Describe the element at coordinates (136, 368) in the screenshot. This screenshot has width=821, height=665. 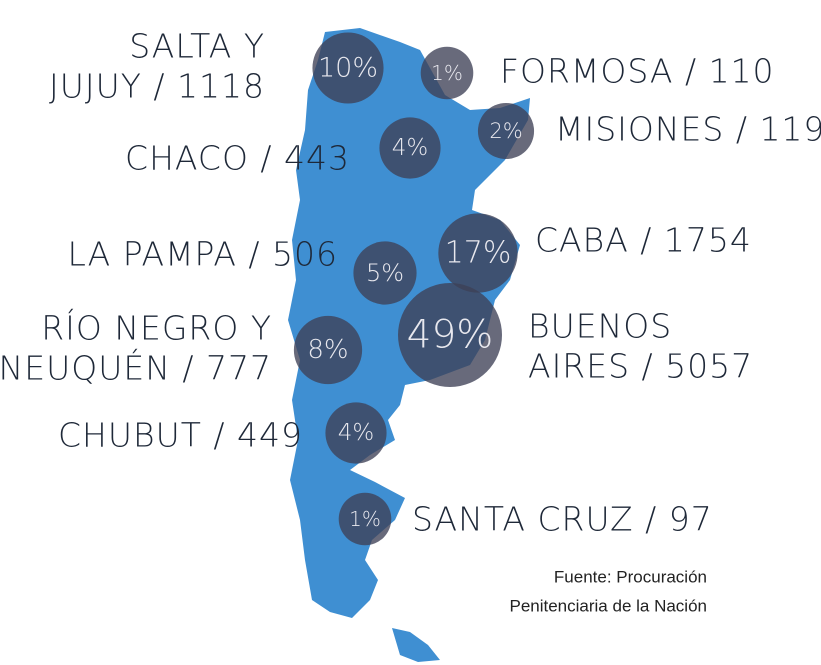
I see `region-label: NEUQUÉN / 777` at that location.